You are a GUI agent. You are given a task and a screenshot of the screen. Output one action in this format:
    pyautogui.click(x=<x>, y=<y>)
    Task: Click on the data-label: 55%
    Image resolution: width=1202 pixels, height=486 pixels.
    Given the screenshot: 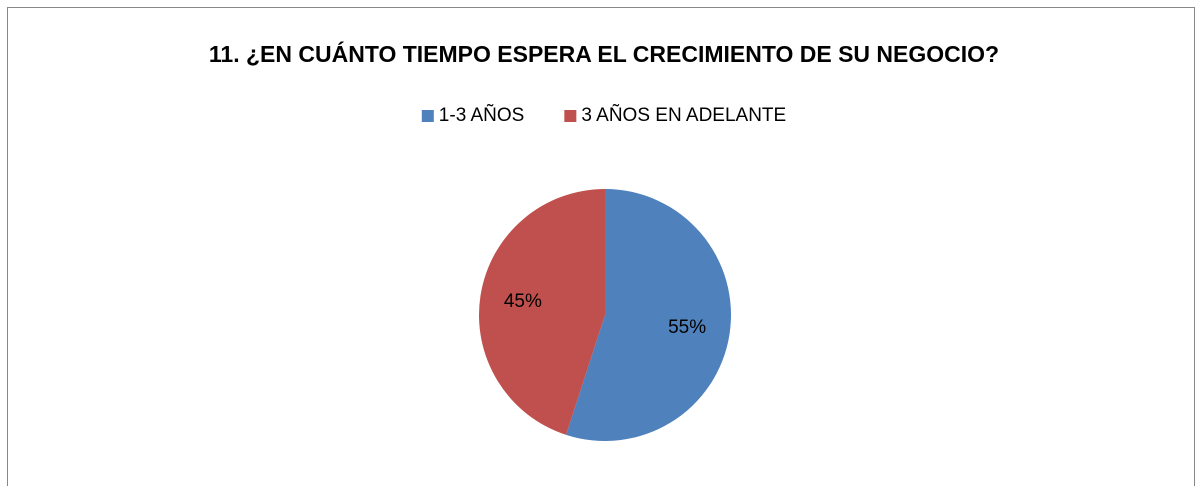 What is the action you would take?
    pyautogui.click(x=687, y=327)
    